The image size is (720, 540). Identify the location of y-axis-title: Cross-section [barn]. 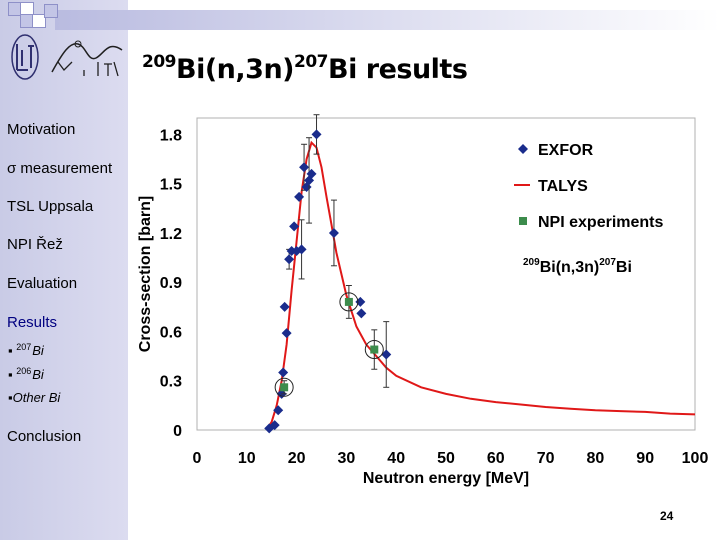
(145, 274).